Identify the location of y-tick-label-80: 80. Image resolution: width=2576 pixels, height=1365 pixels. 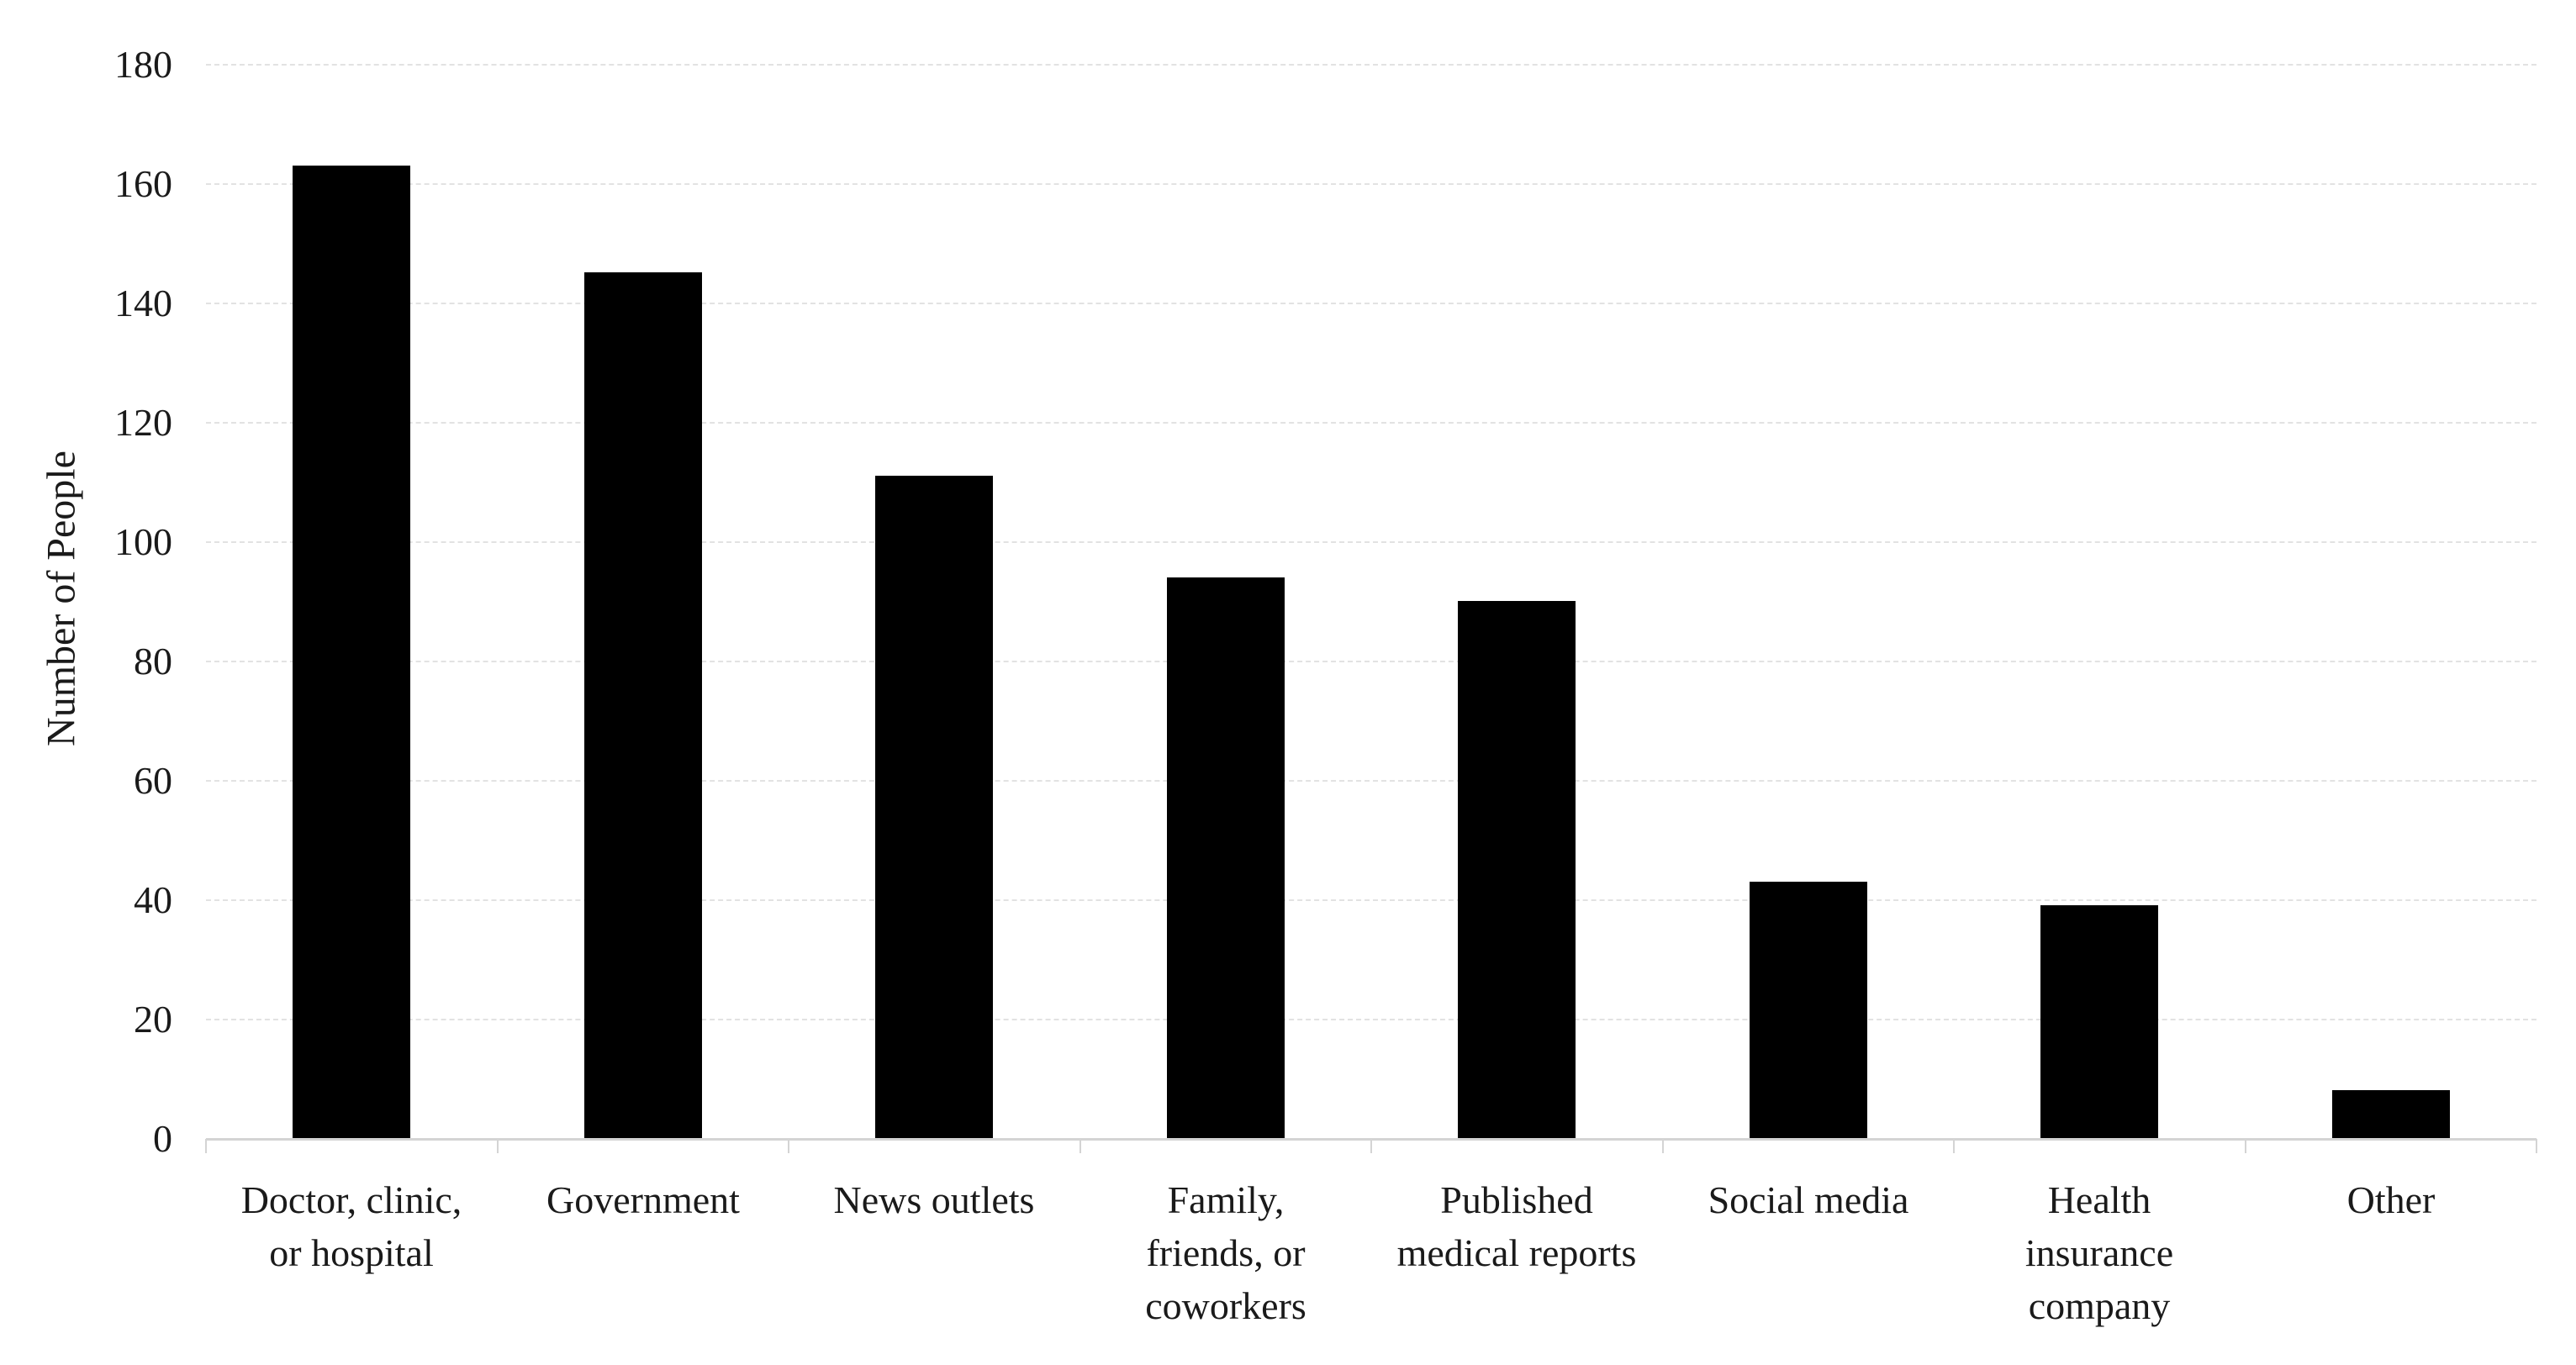
(153, 661).